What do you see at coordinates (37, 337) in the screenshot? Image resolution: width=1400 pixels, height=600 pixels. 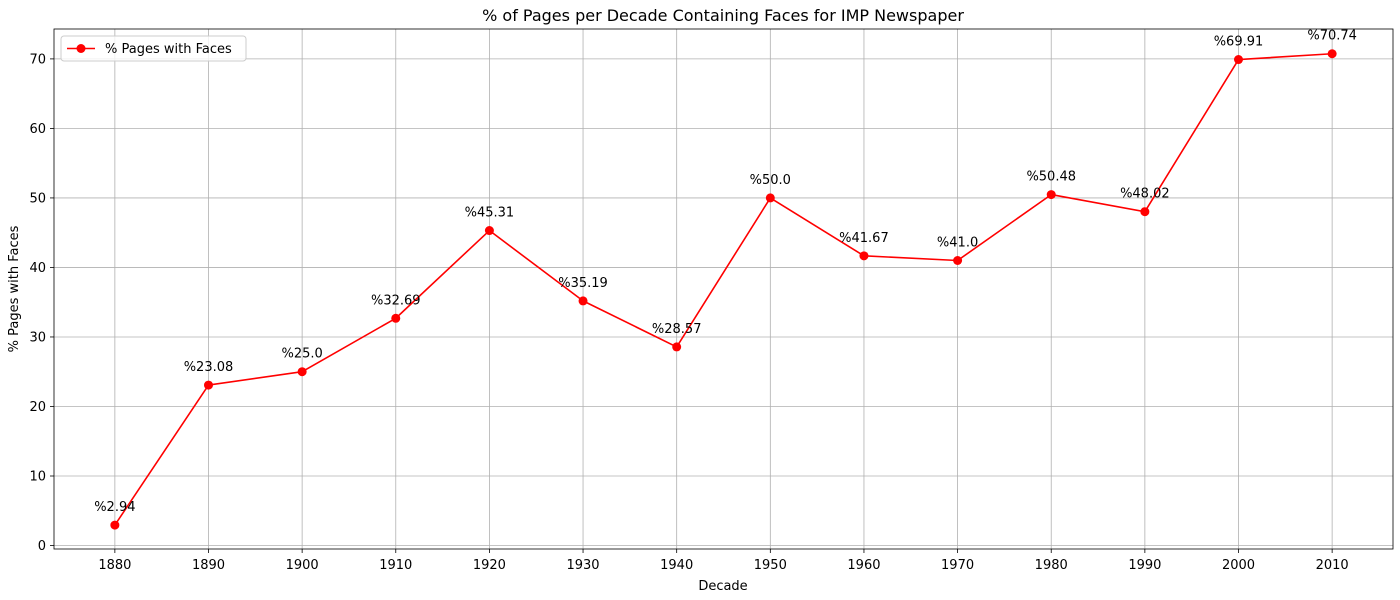 I see `y-tick-label: 30` at bounding box center [37, 337].